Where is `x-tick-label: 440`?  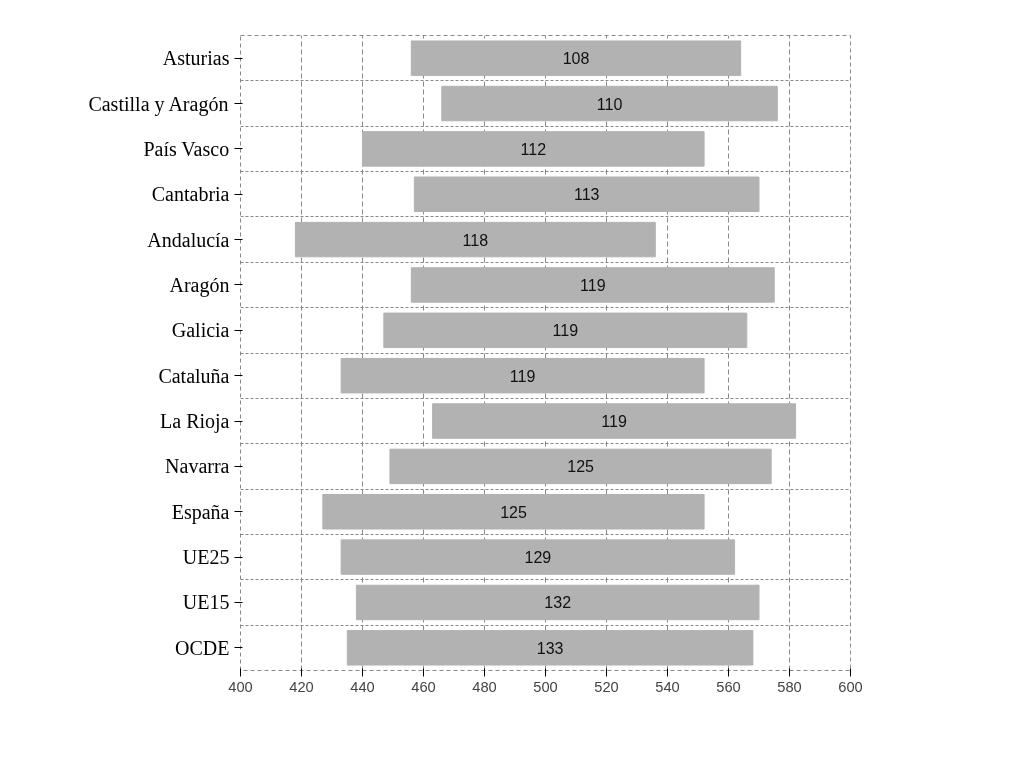 x-tick-label: 440 is located at coordinates (362, 686).